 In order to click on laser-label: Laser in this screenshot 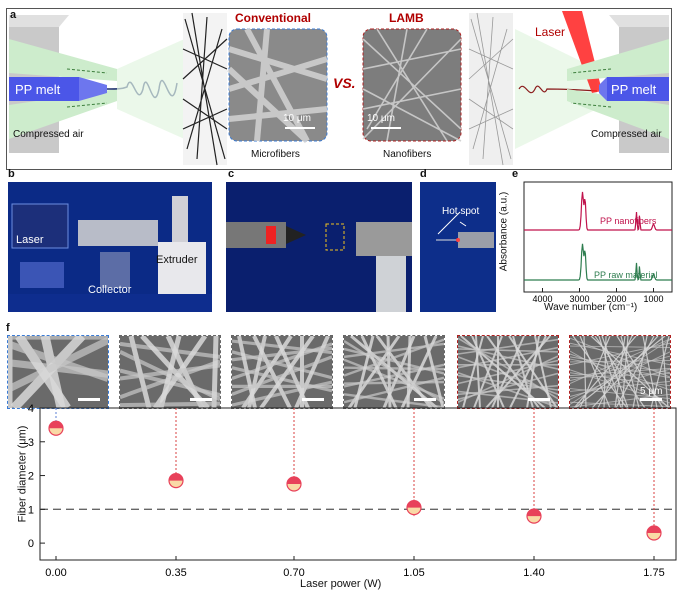, I will do `click(550, 32)`.